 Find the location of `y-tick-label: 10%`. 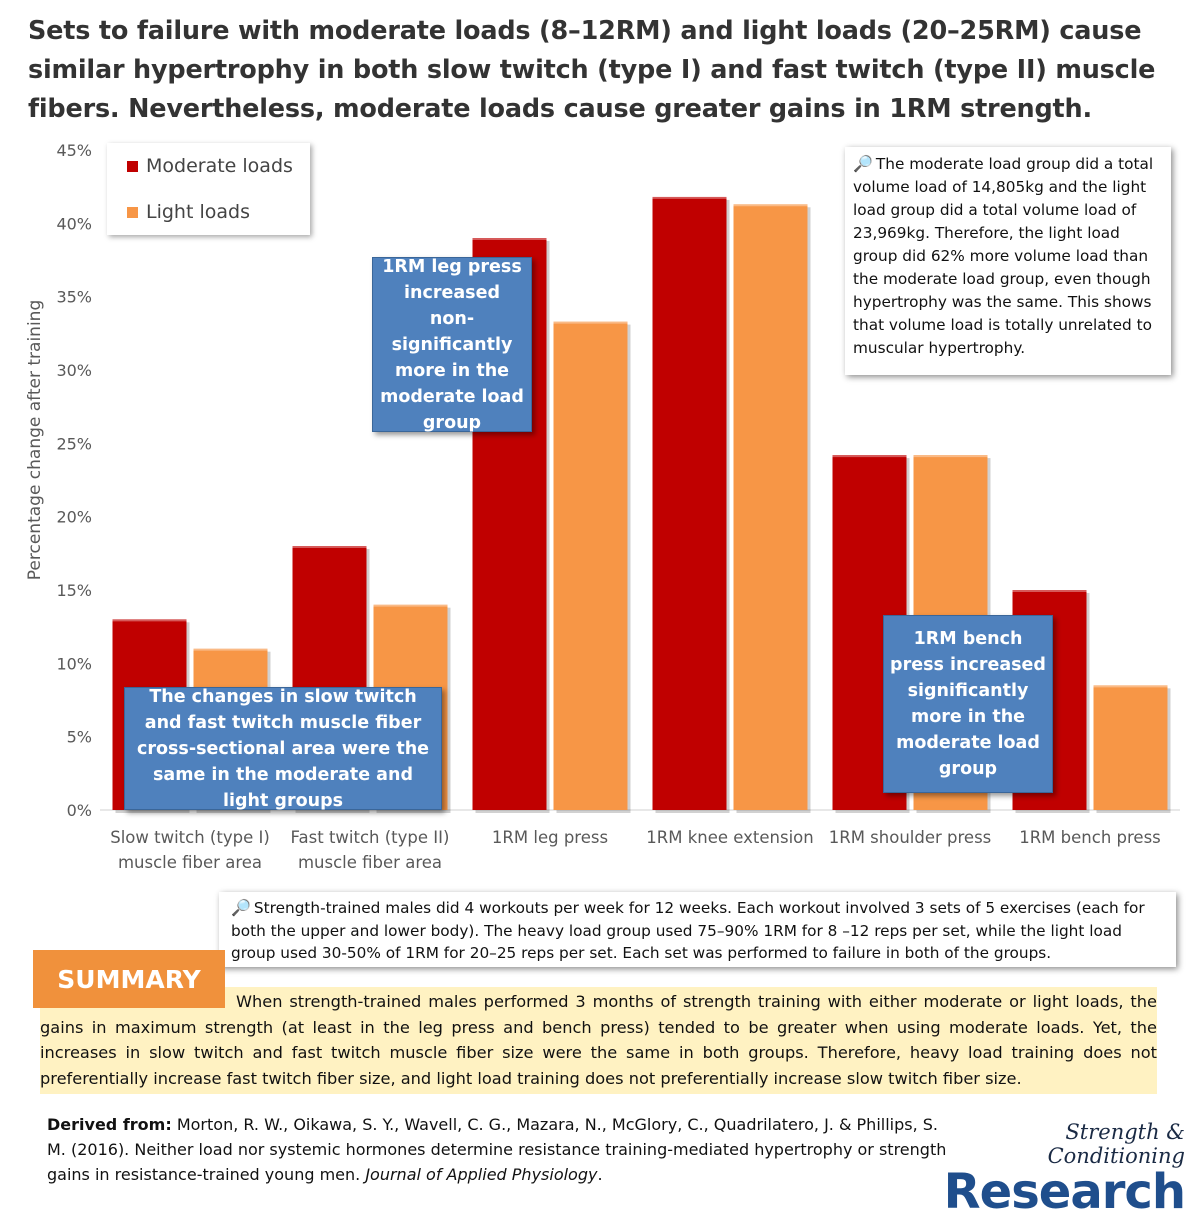

y-tick-label: 10% is located at coordinates (74, 663).